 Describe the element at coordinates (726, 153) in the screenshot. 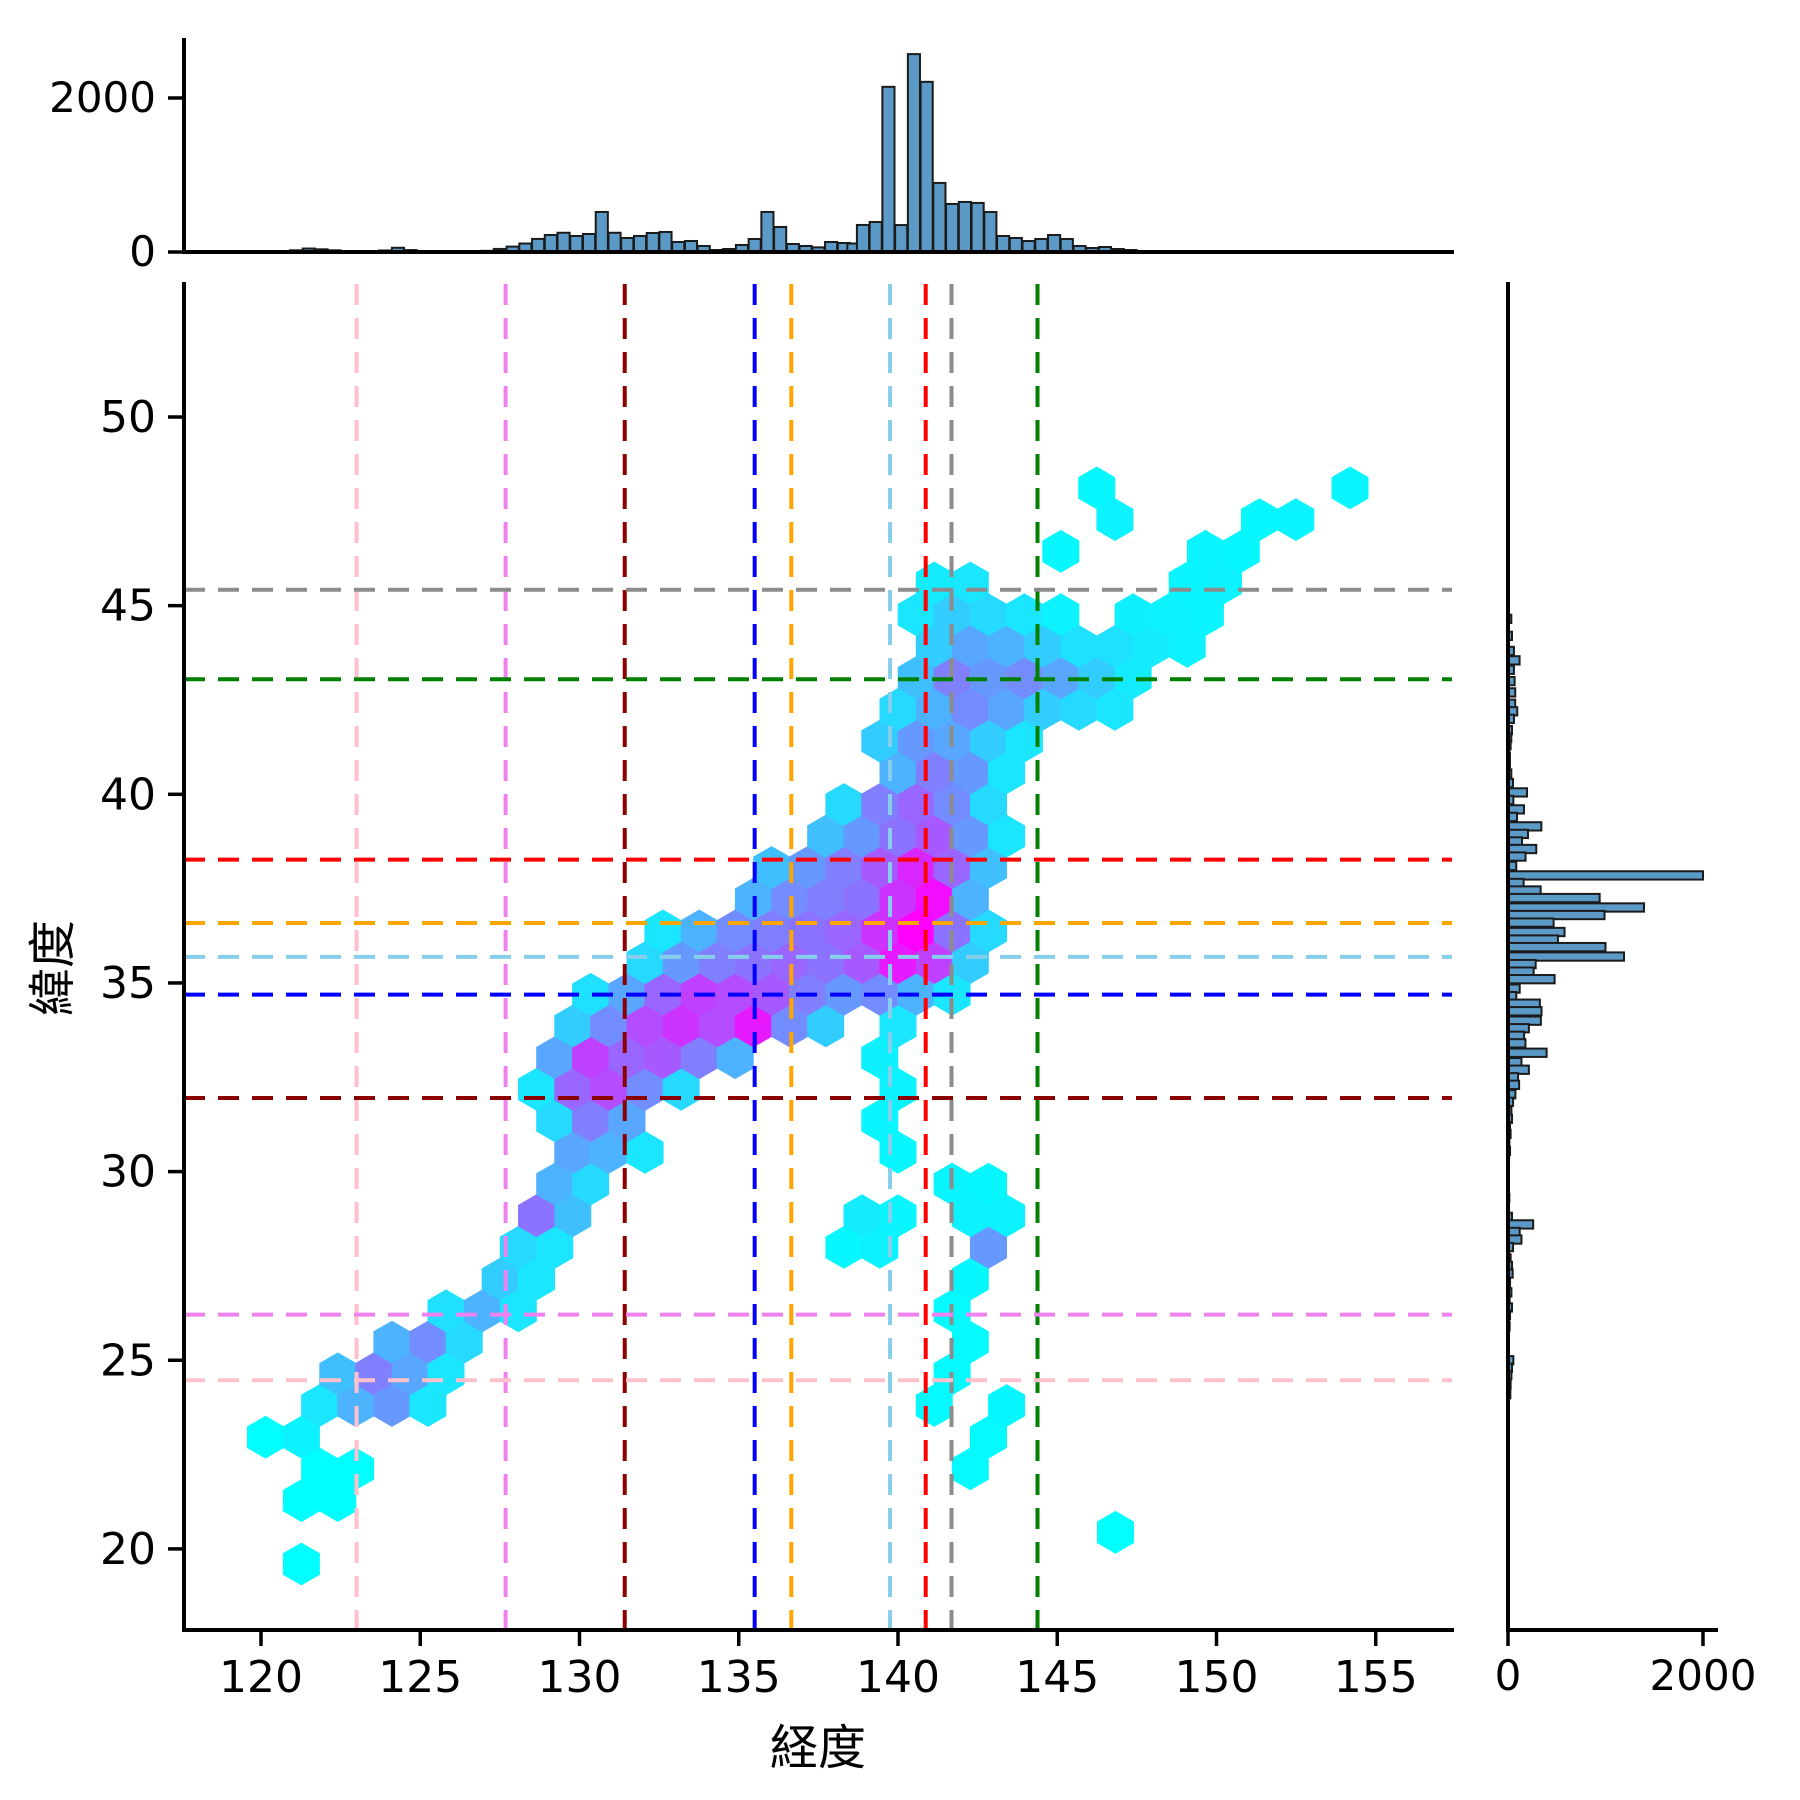

I see `top-marginal-histogram` at that location.